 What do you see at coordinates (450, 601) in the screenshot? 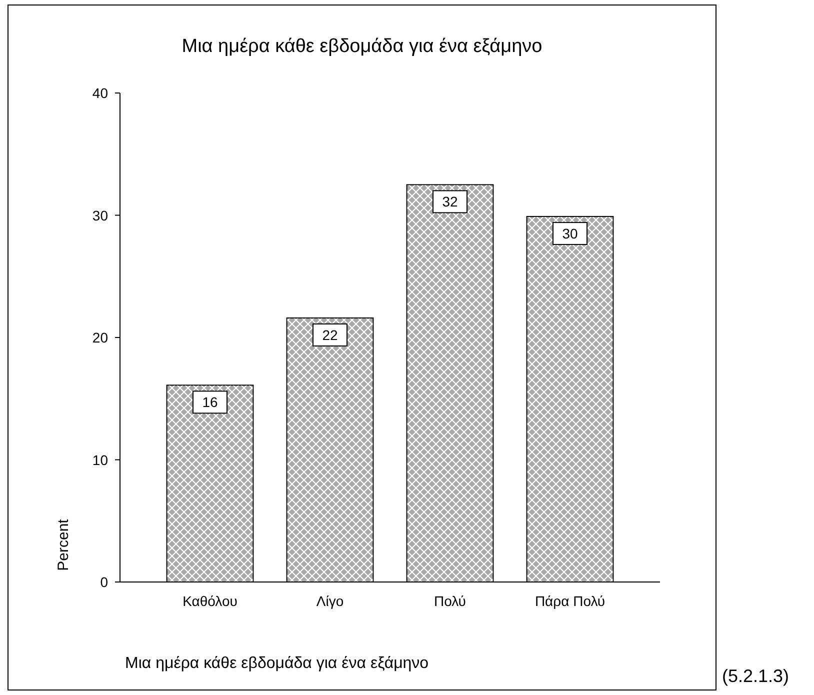
I see `x-tick-label: Πολύ` at bounding box center [450, 601].